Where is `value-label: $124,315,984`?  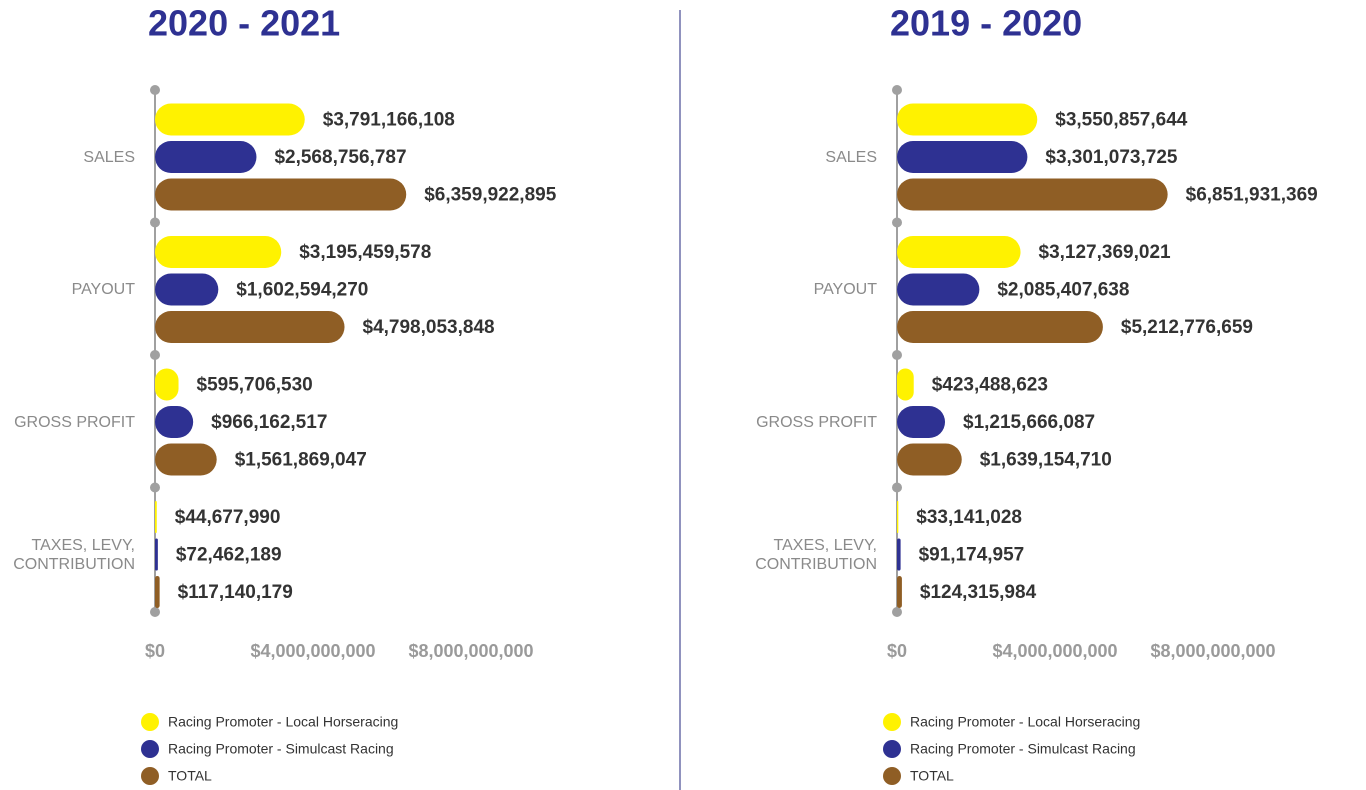
value-label: $124,315,984 is located at coordinates (978, 592).